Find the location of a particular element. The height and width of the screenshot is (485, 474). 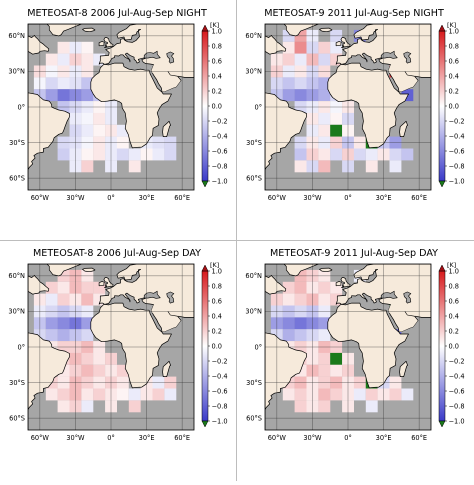

ireland-land is located at coordinates (338, 44).